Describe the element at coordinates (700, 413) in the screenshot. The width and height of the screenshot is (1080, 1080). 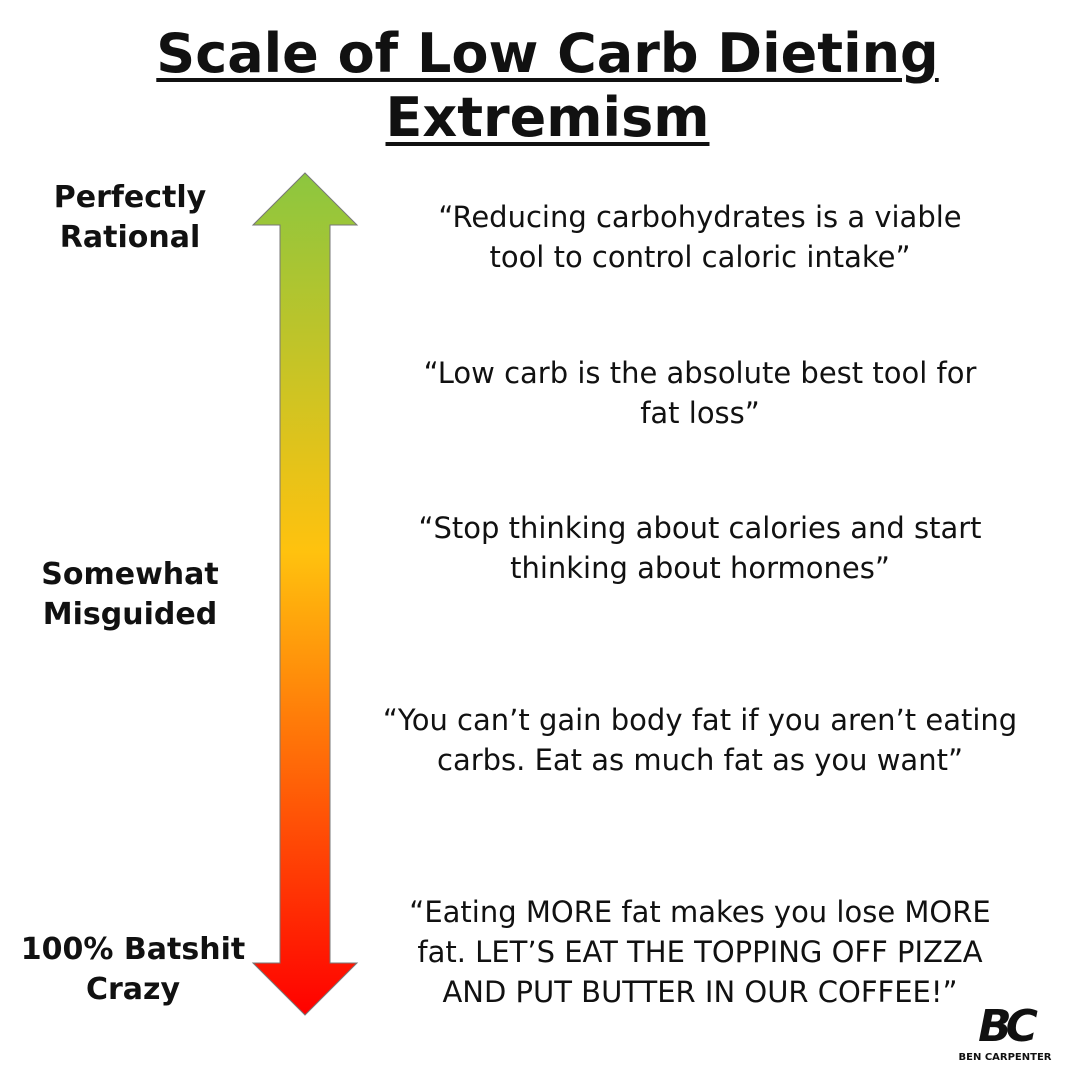
I see `text-line: fat loss”` at that location.